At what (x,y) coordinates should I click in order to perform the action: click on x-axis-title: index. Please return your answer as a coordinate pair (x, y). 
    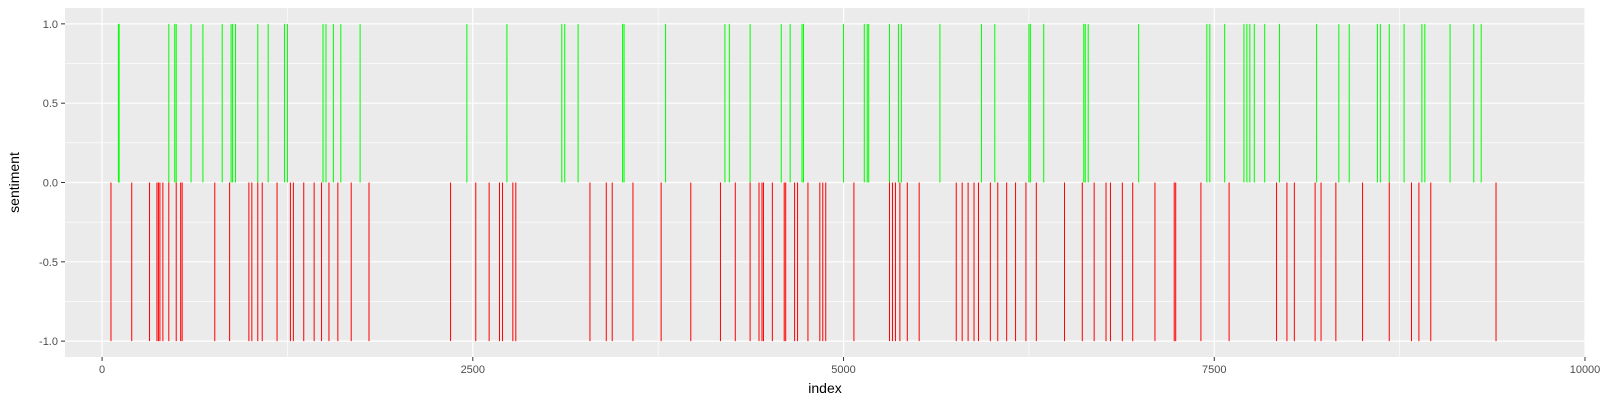
    Looking at the image, I should click on (824, 388).